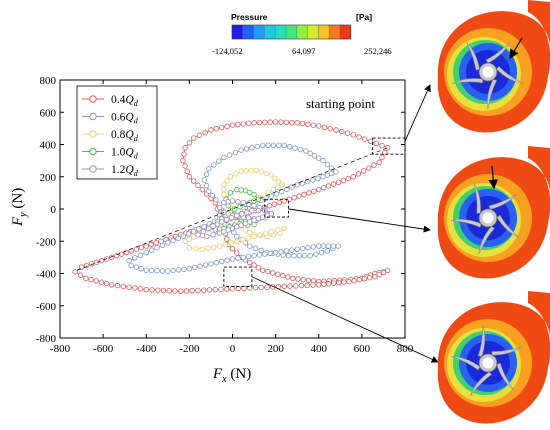  Describe the element at coordinates (488, 218) in the screenshot. I see `impeller-hub` at that location.